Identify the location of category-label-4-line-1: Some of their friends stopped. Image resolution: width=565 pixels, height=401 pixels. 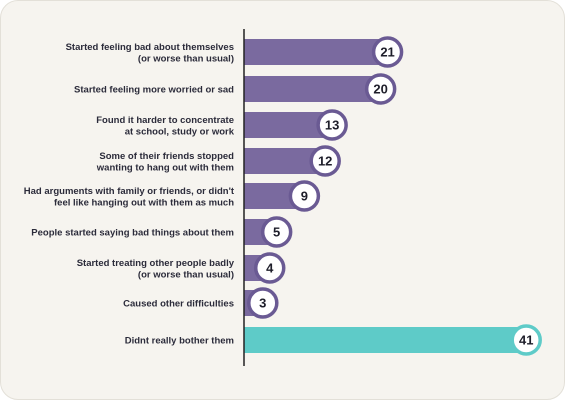
(166, 156).